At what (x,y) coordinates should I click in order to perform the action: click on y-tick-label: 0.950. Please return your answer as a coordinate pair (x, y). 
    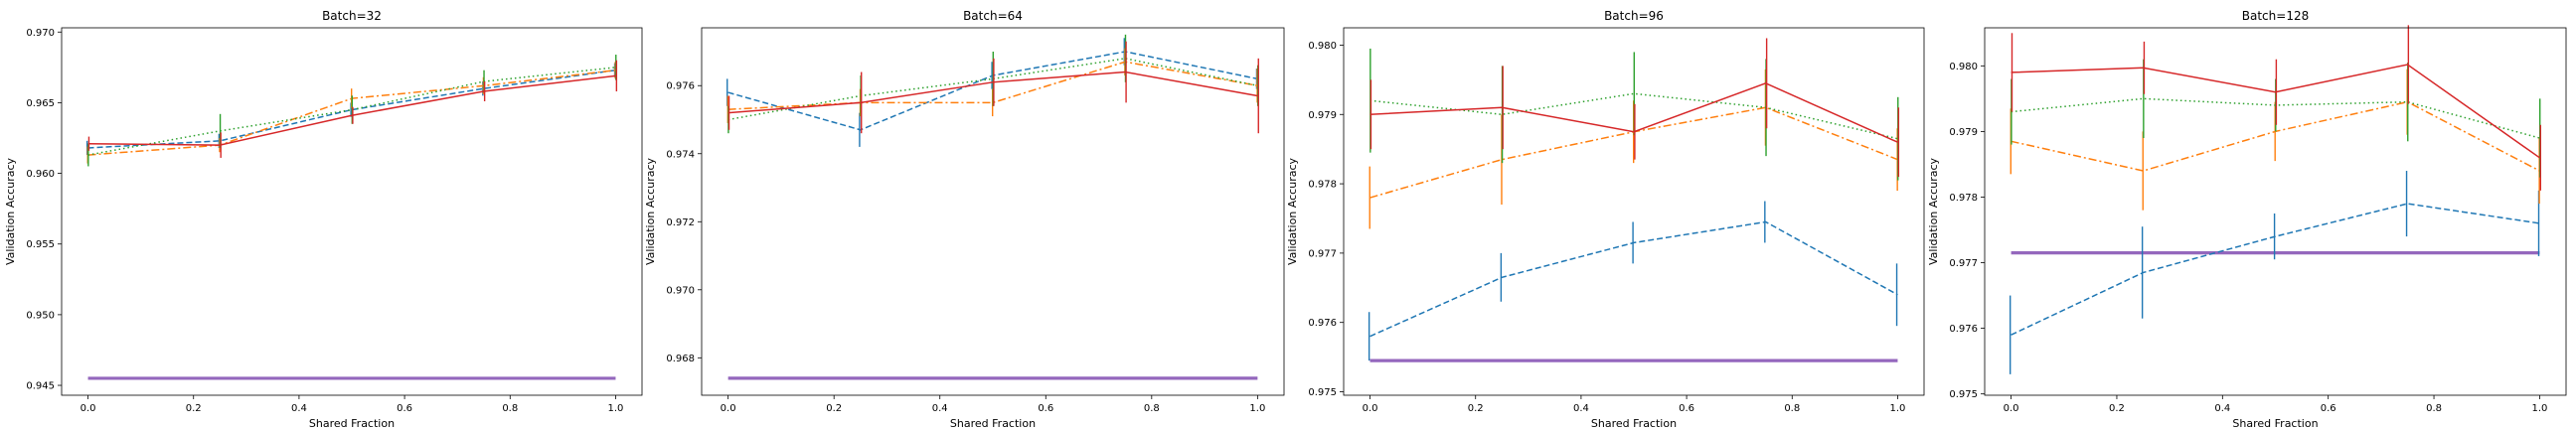
    Looking at the image, I should click on (40, 316).